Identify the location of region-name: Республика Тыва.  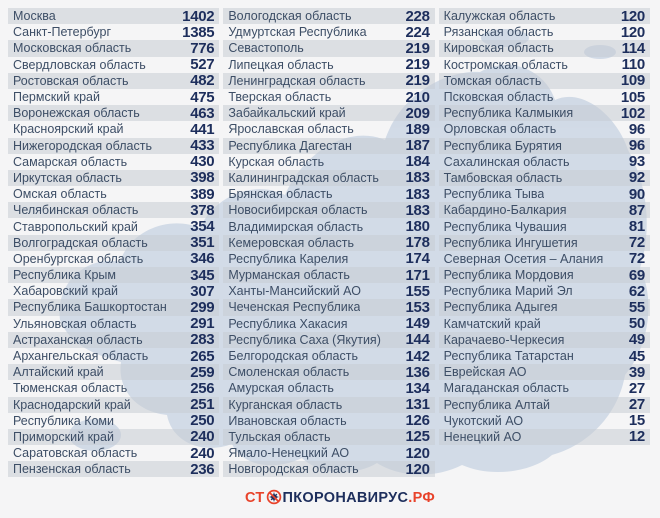
(494, 194).